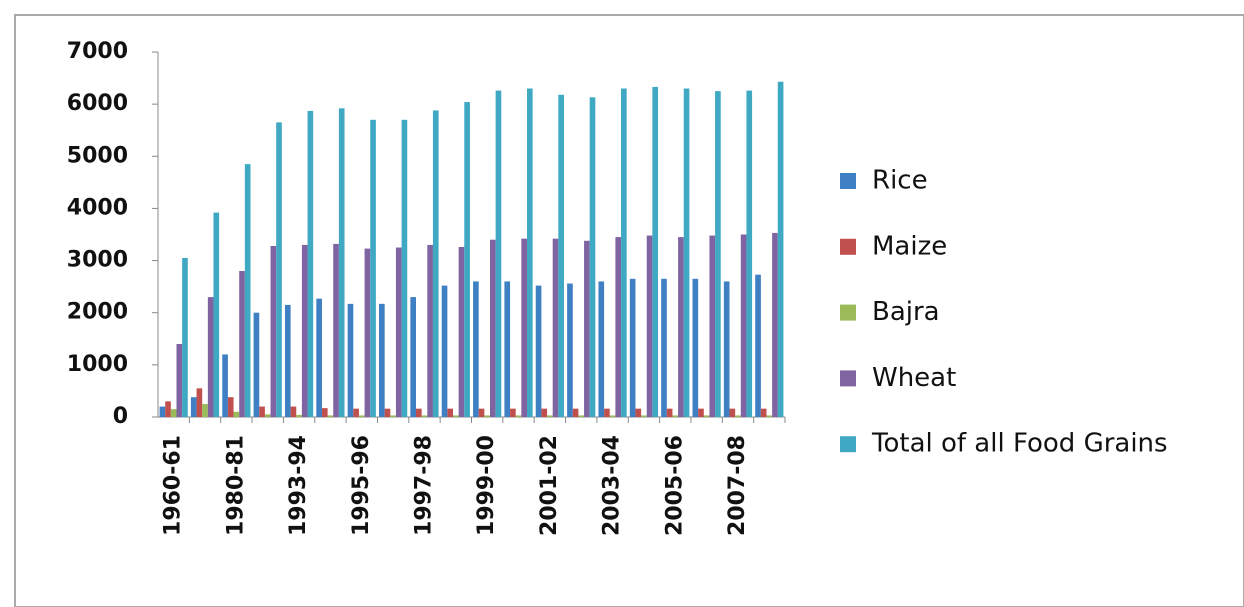 The height and width of the screenshot is (607, 1244). What do you see at coordinates (1019, 444) in the screenshot?
I see `legend-label: Total of all Food Grains` at bounding box center [1019, 444].